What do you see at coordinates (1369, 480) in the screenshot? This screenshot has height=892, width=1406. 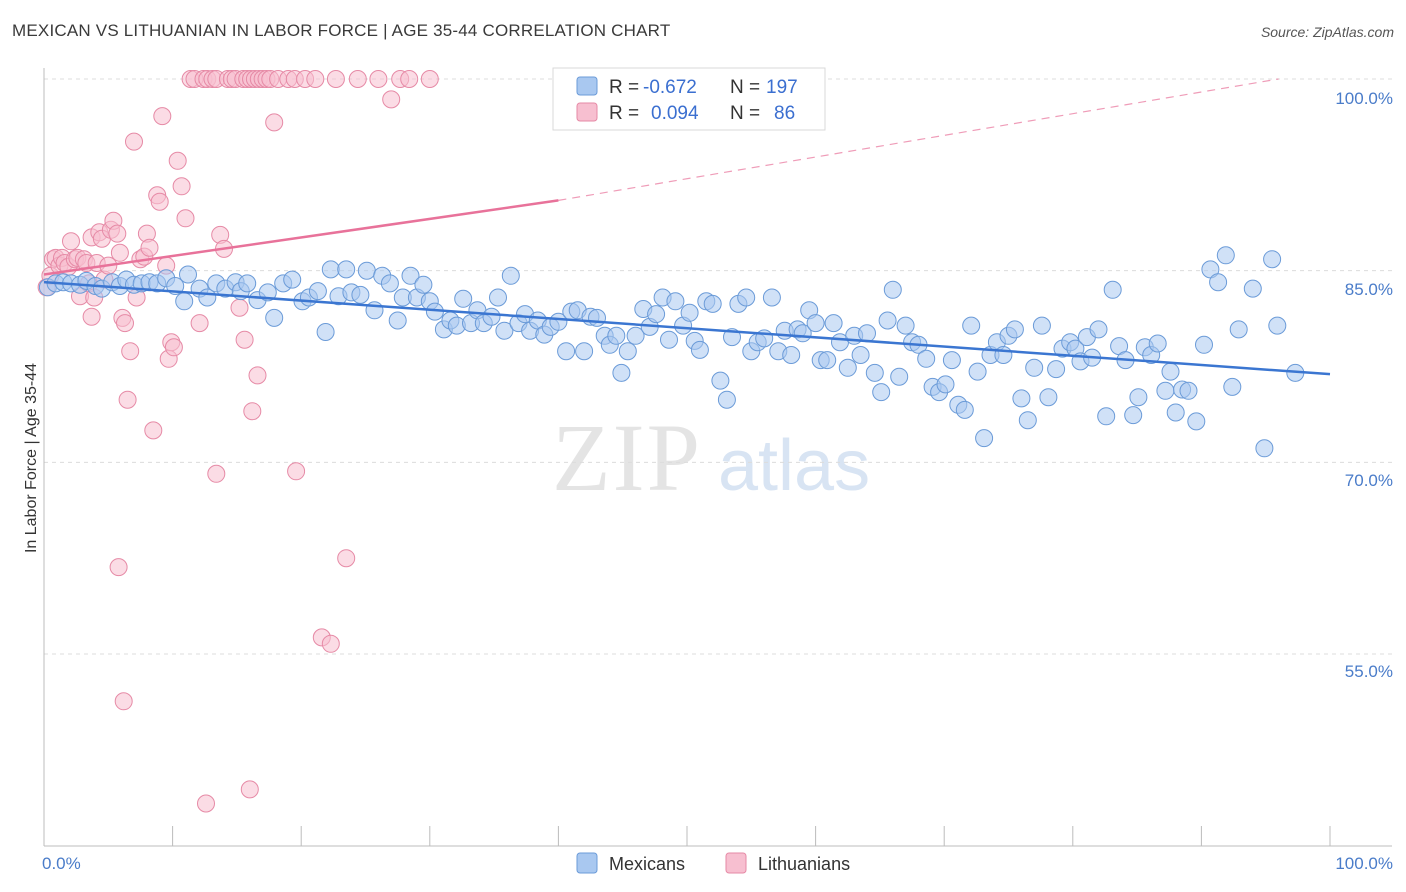 I see `y-tick-label: 70.0%` at bounding box center [1369, 480].